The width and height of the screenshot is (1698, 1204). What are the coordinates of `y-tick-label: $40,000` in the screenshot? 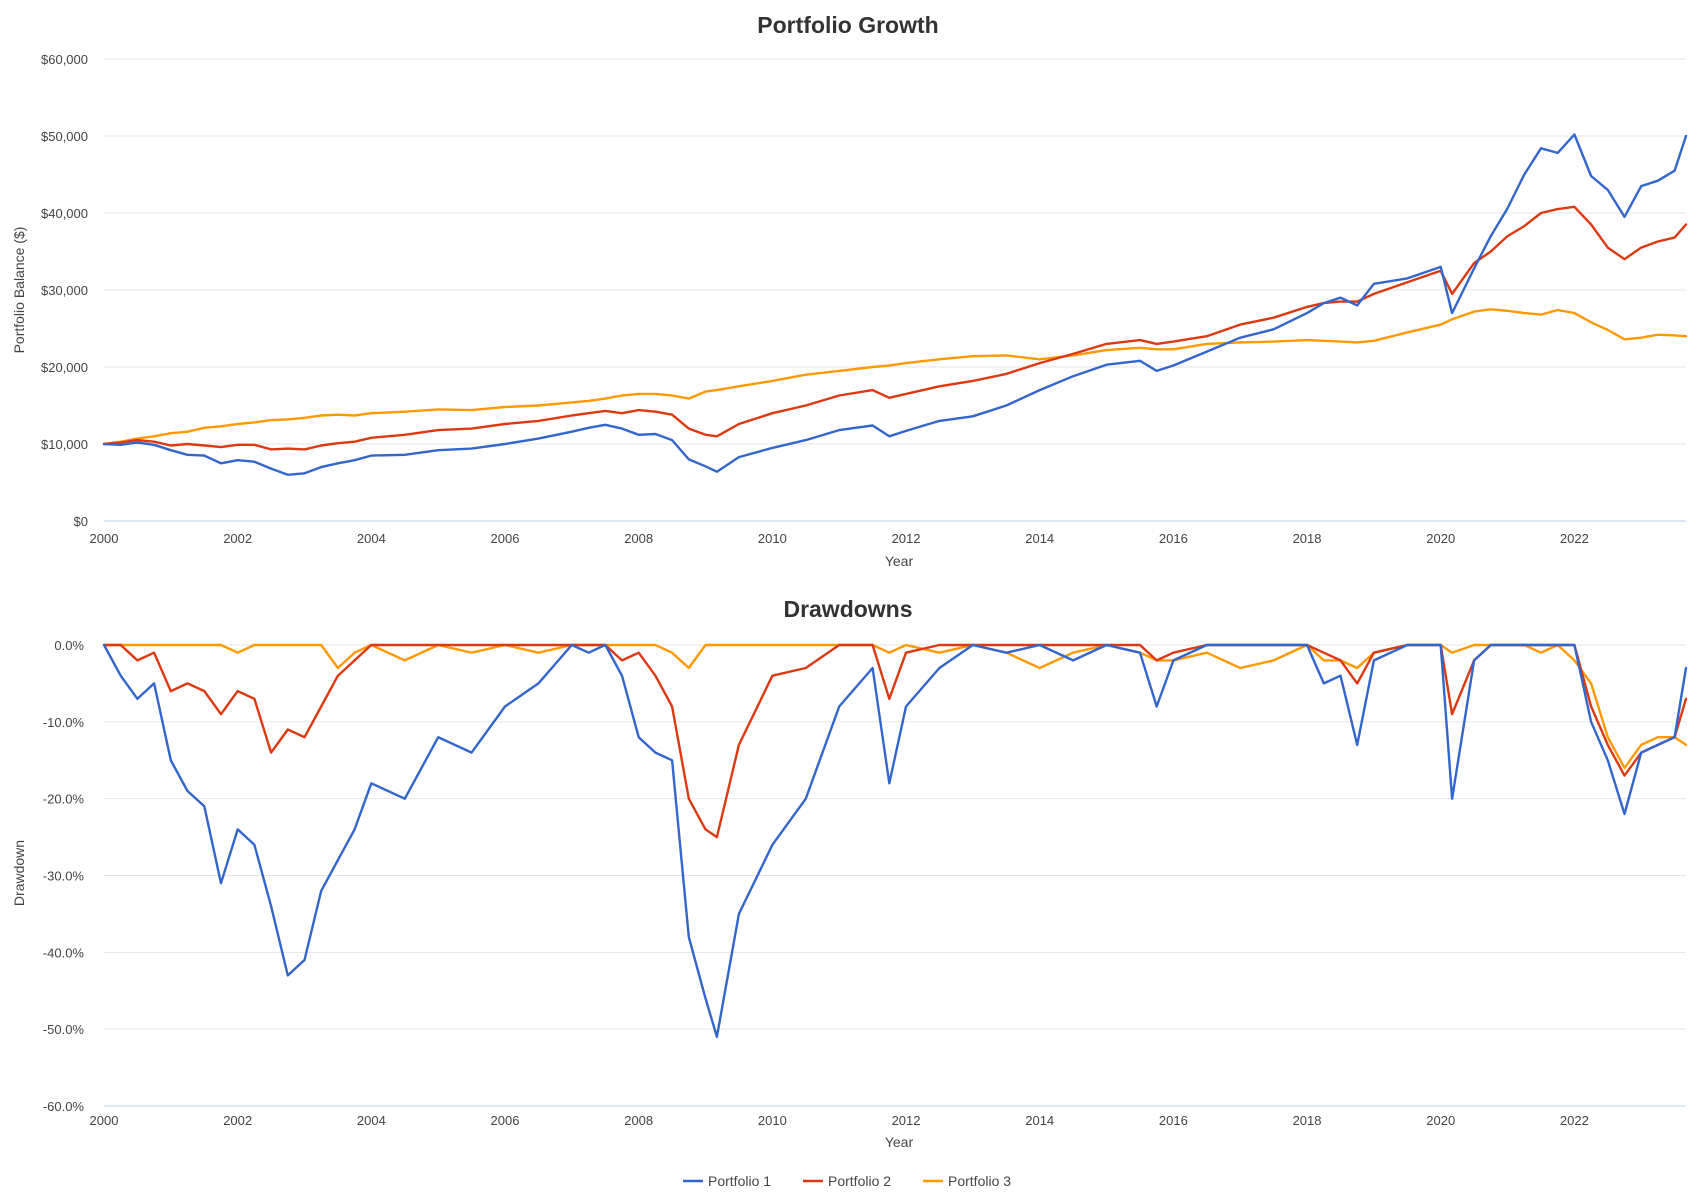 It's located at (64, 213).